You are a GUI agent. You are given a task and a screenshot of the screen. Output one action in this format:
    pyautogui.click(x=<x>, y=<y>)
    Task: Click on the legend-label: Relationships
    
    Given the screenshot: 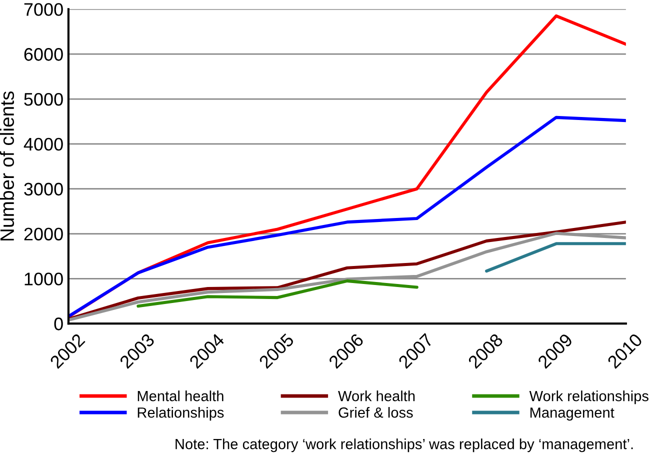 What is the action you would take?
    pyautogui.click(x=181, y=414)
    